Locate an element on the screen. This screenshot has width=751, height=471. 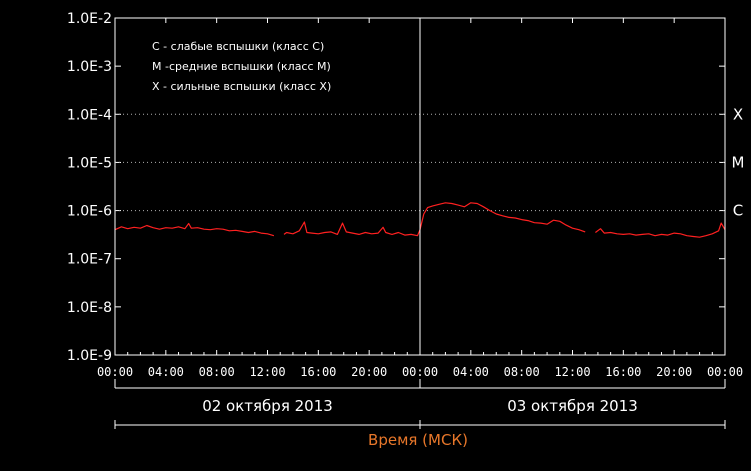
date-label: 03 октября 2013 is located at coordinates (572, 406).